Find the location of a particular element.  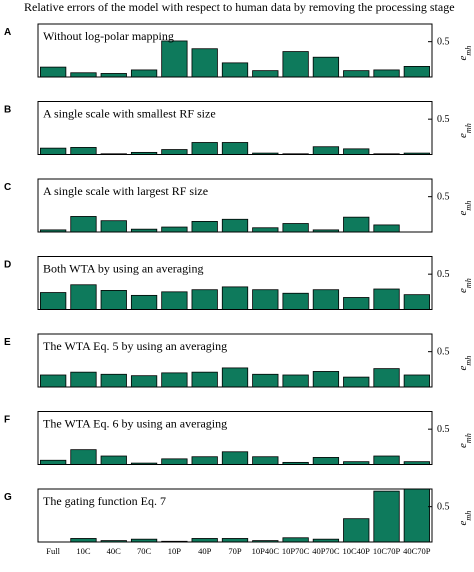

bar-f-40p is located at coordinates (204, 460).